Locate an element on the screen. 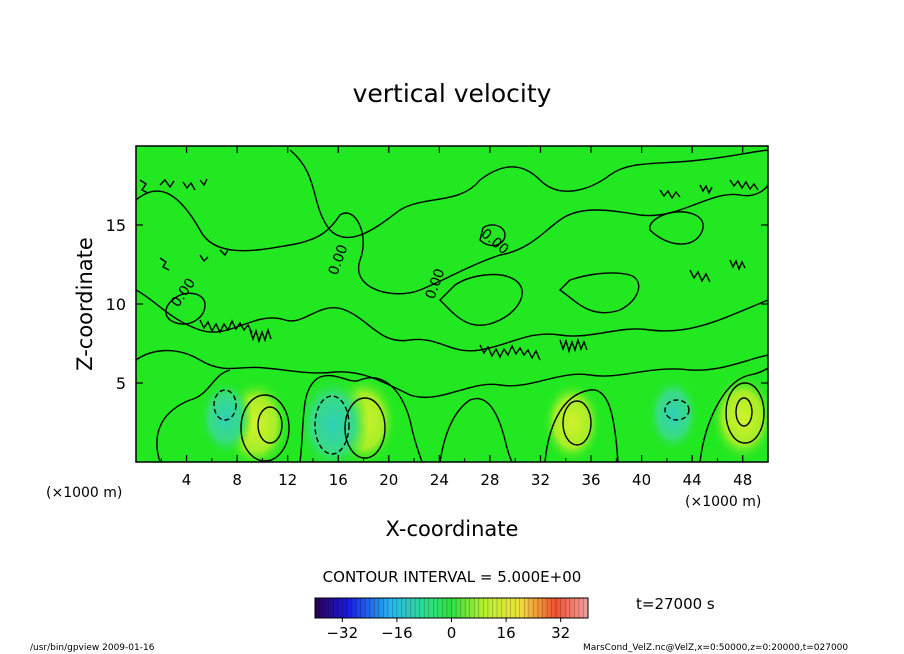 The width and height of the screenshot is (904, 654). x-tick-label: 24 is located at coordinates (439, 480).